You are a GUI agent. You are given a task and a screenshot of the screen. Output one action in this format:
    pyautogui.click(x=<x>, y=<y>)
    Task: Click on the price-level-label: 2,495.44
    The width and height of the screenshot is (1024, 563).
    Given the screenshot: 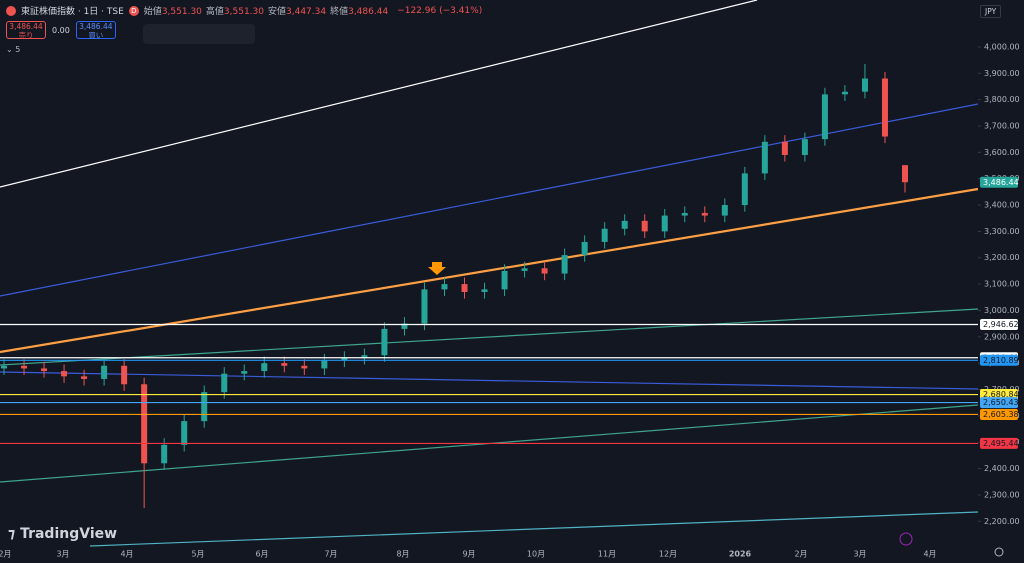 What is the action you would take?
    pyautogui.click(x=1001, y=443)
    